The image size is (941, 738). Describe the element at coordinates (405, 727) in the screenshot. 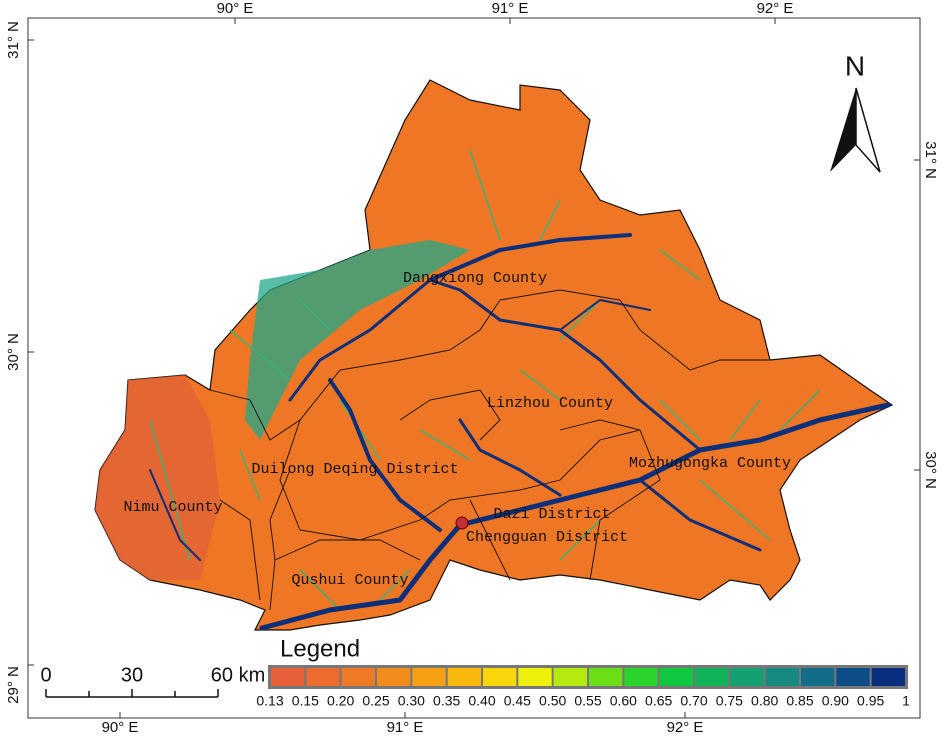

I see `bottom-tick-label: 91° E` at that location.